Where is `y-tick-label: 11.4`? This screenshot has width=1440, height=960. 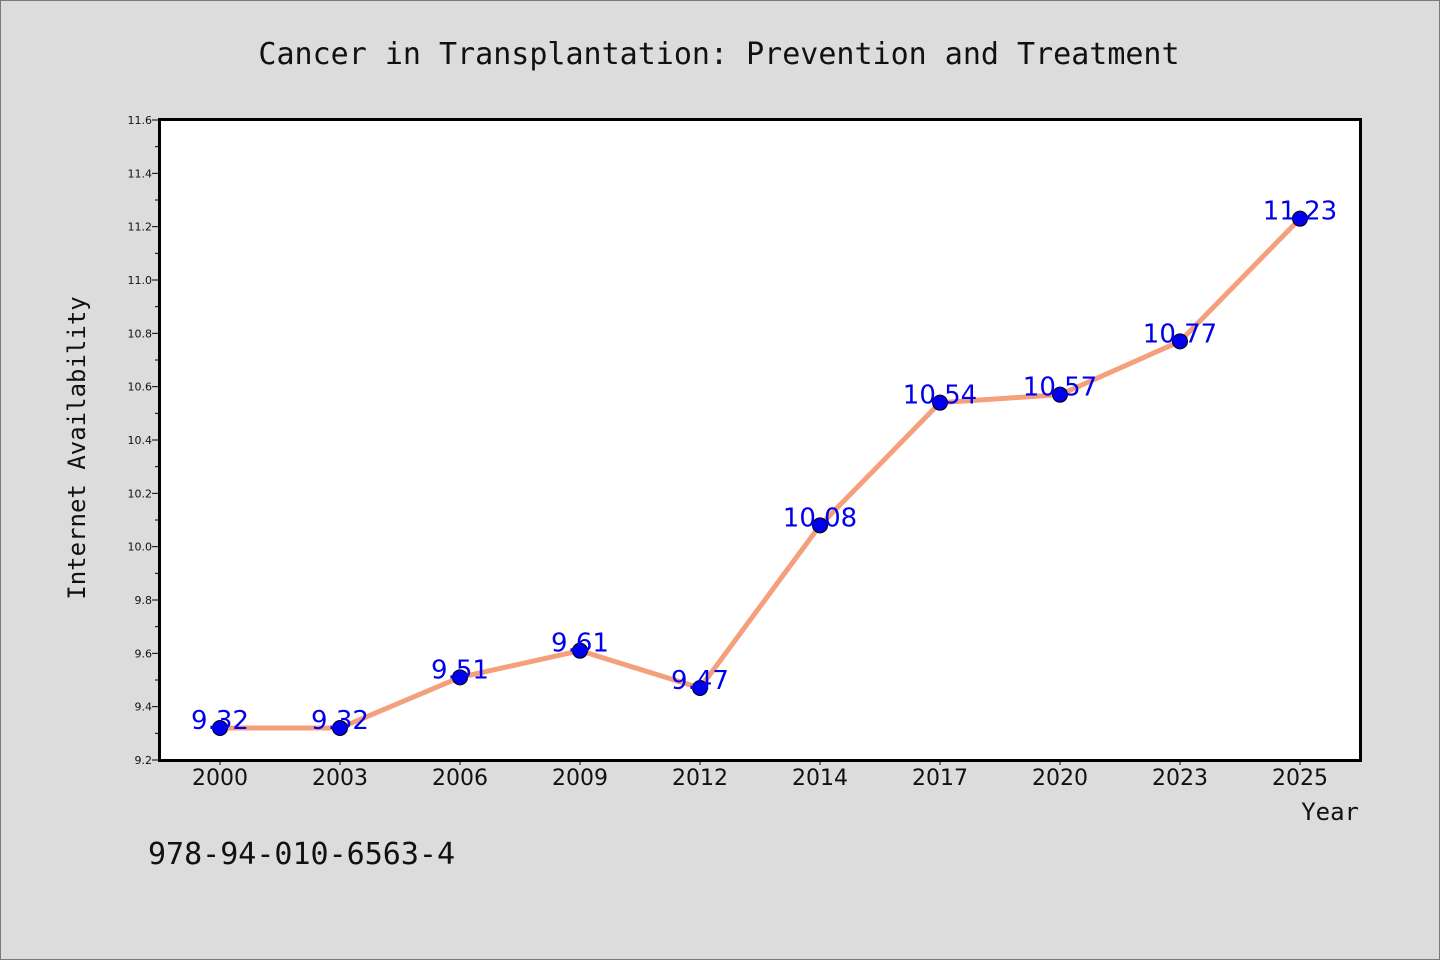 y-tick-label: 11.4 is located at coordinates (140, 173).